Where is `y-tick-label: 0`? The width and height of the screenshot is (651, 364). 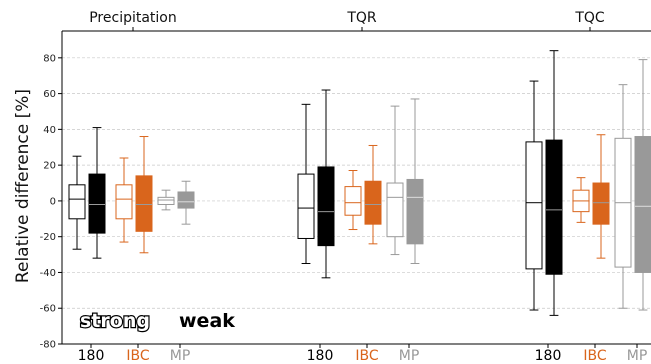
y-tick-label: 0 is located at coordinates (53, 201).